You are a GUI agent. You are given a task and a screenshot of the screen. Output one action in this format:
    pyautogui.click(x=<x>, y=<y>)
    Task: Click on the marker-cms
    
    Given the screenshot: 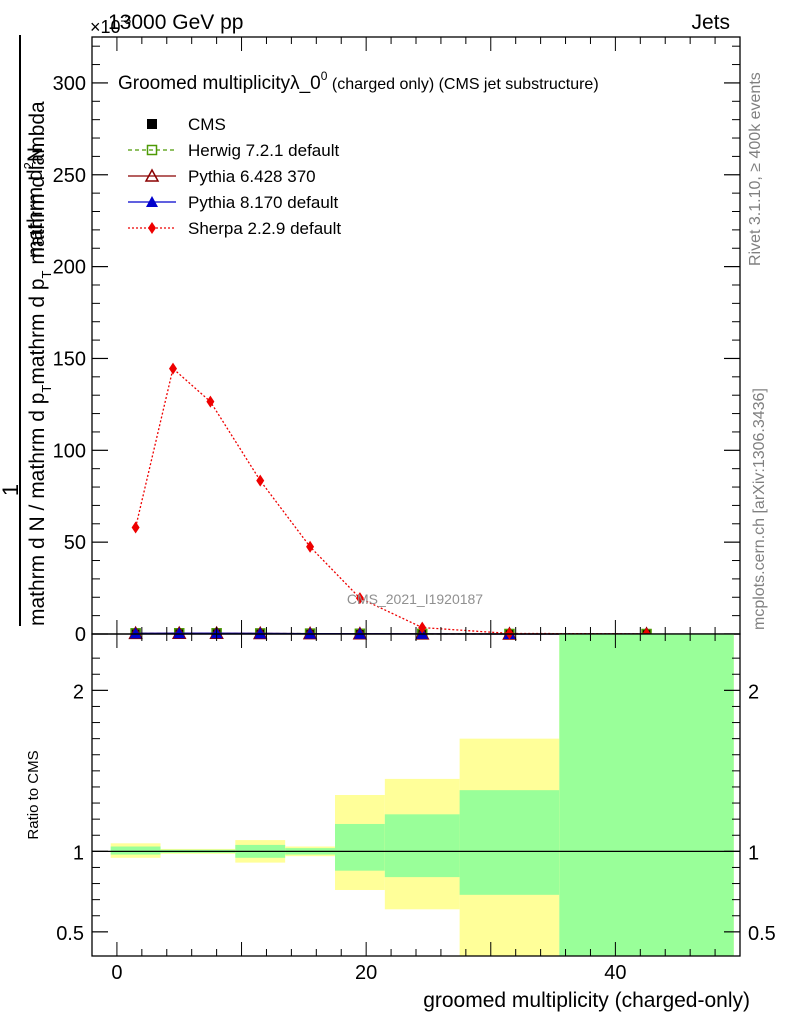 What is the action you would take?
    pyautogui.click(x=152, y=124)
    